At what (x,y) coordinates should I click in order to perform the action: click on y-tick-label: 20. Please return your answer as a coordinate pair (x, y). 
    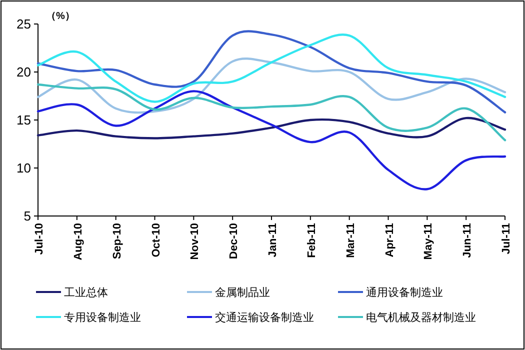
    Looking at the image, I should click on (23, 72).